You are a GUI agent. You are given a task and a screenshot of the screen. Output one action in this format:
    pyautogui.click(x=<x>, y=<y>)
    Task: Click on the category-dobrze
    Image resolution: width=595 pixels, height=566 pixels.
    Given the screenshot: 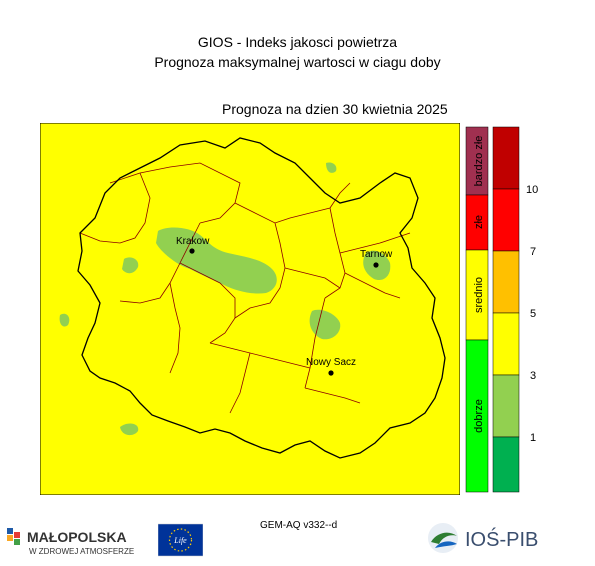 What is the action you would take?
    pyautogui.click(x=477, y=416)
    